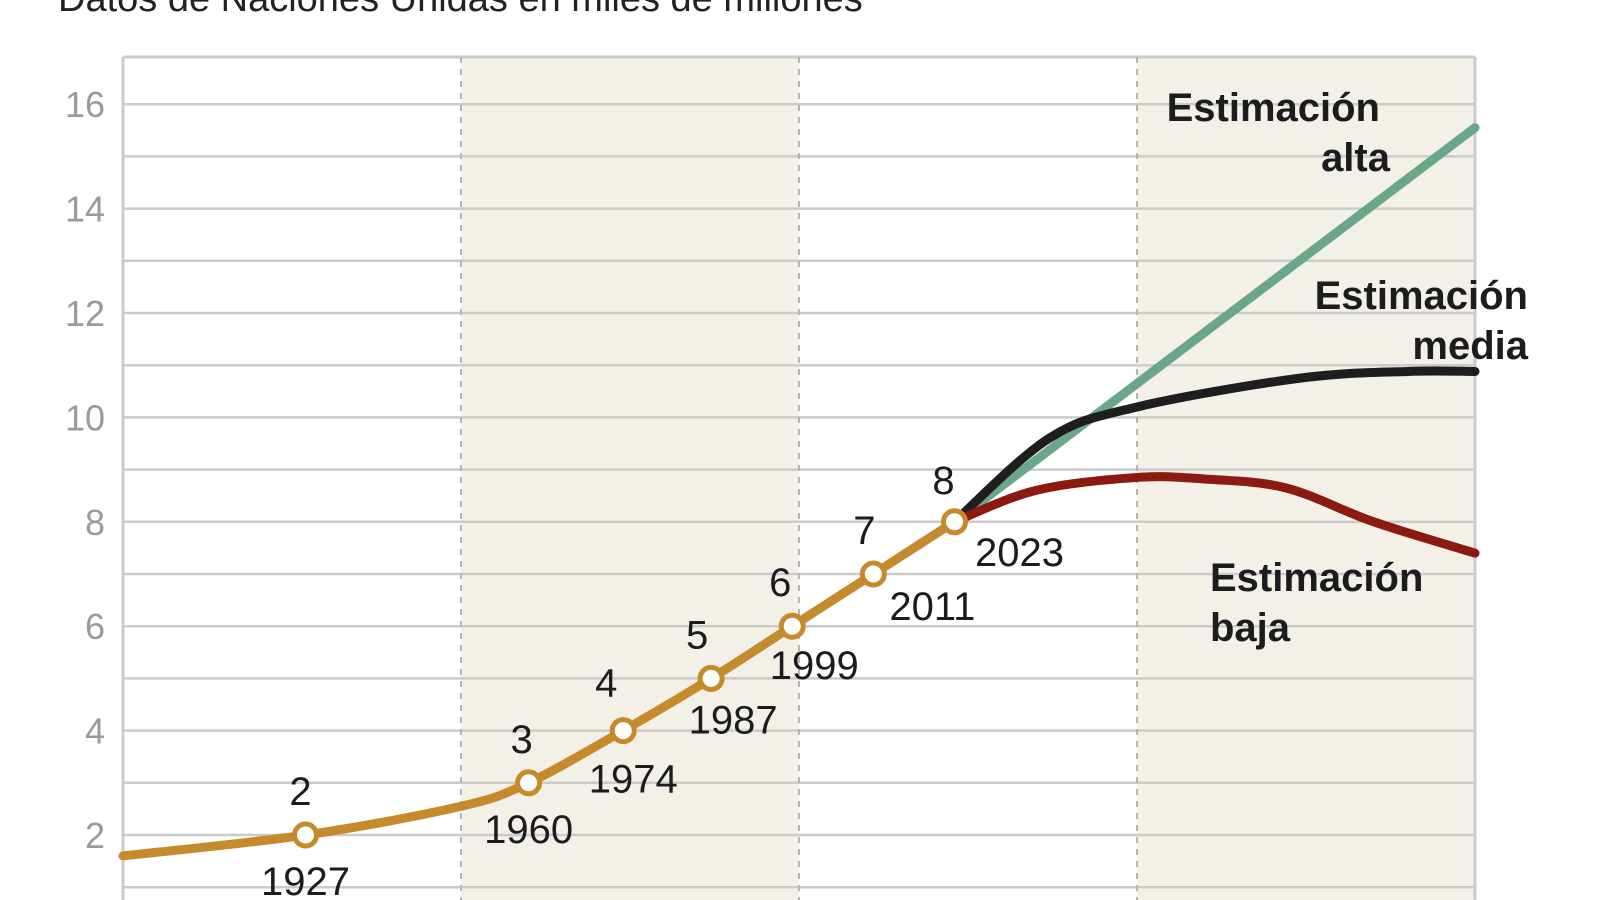  What do you see at coordinates (606, 684) in the screenshot?
I see `milestone-value: 4` at bounding box center [606, 684].